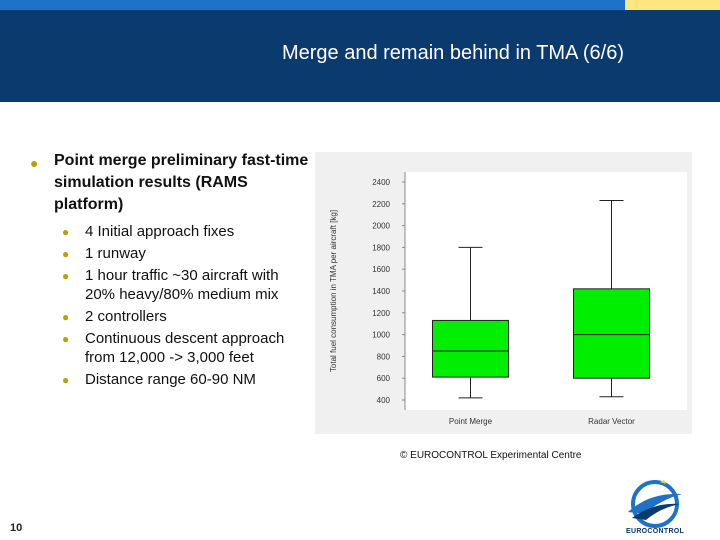 This screenshot has height=540, width=720. I want to click on page-number: 10, so click(16, 528).